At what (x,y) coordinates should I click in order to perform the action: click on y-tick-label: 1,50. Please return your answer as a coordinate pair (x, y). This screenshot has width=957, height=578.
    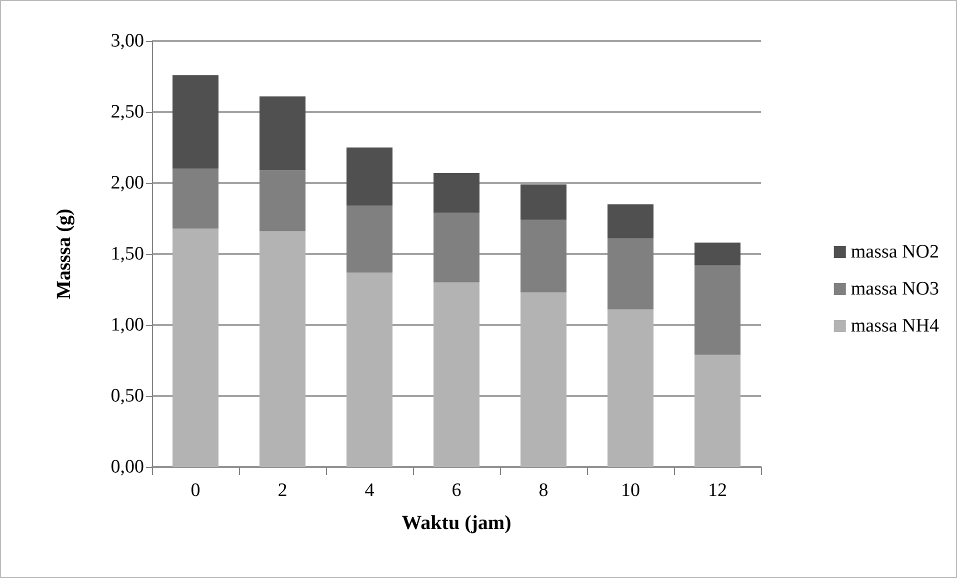
    Looking at the image, I should click on (127, 254).